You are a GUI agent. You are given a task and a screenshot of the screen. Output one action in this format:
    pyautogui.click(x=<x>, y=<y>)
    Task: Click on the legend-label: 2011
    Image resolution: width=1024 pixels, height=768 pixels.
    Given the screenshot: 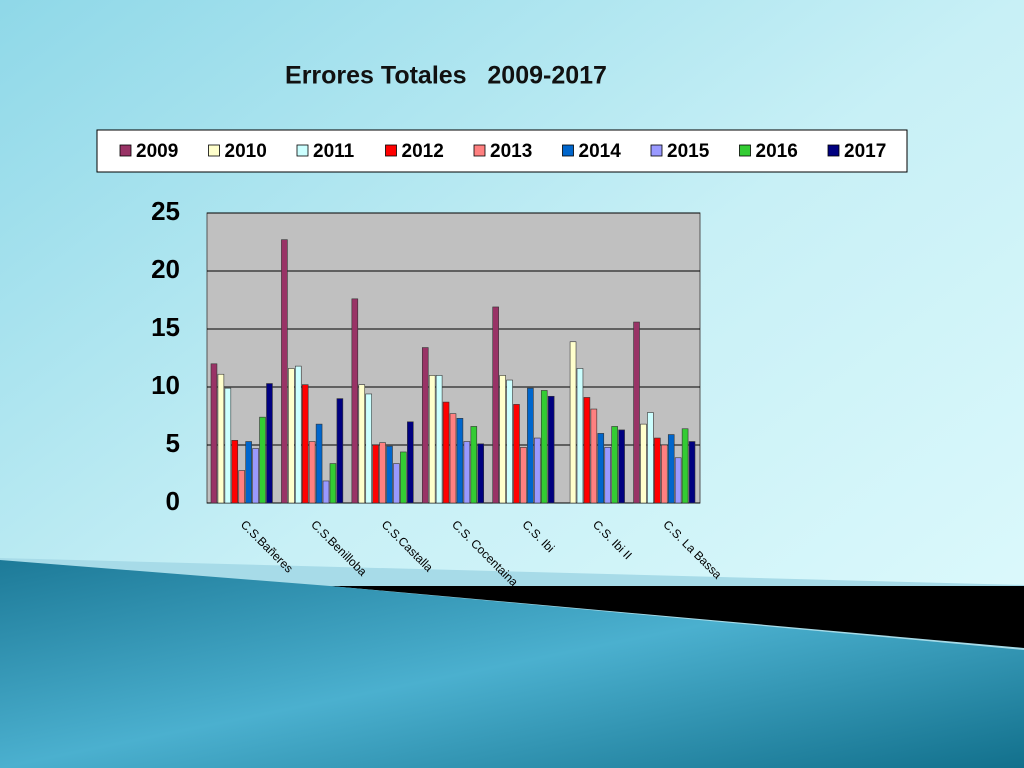 What is the action you would take?
    pyautogui.click(x=334, y=151)
    